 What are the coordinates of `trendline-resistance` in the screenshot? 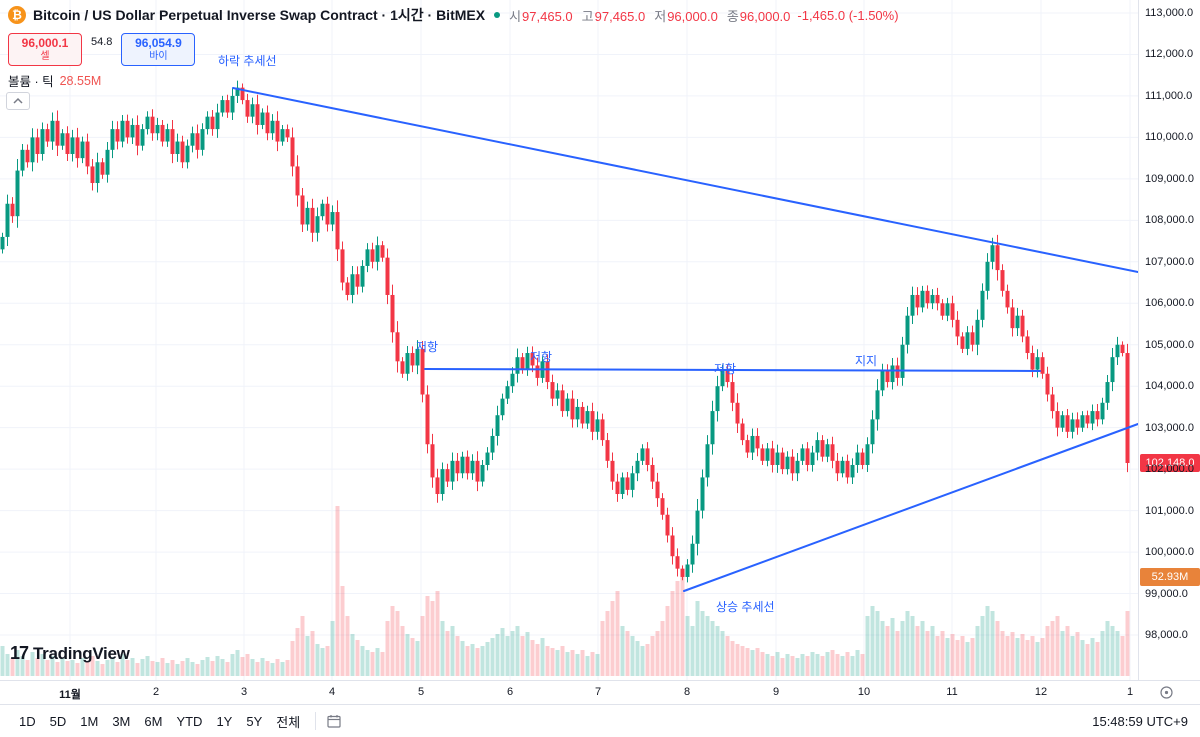 It's located at (732, 370).